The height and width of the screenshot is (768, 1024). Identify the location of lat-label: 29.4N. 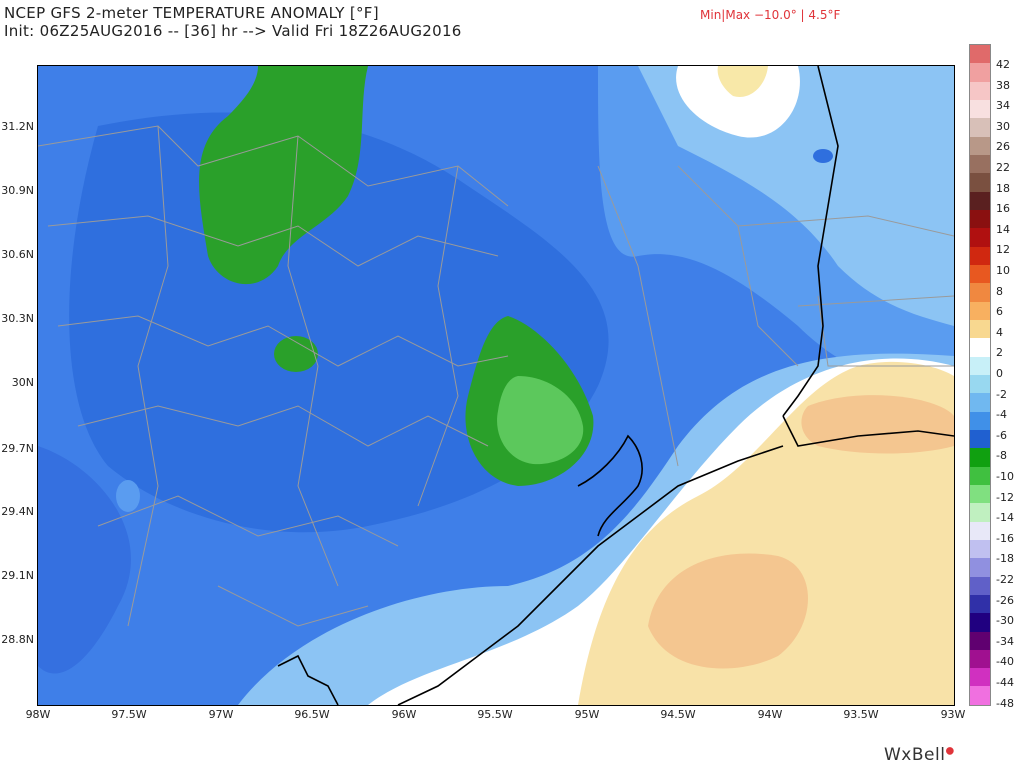
(17, 511).